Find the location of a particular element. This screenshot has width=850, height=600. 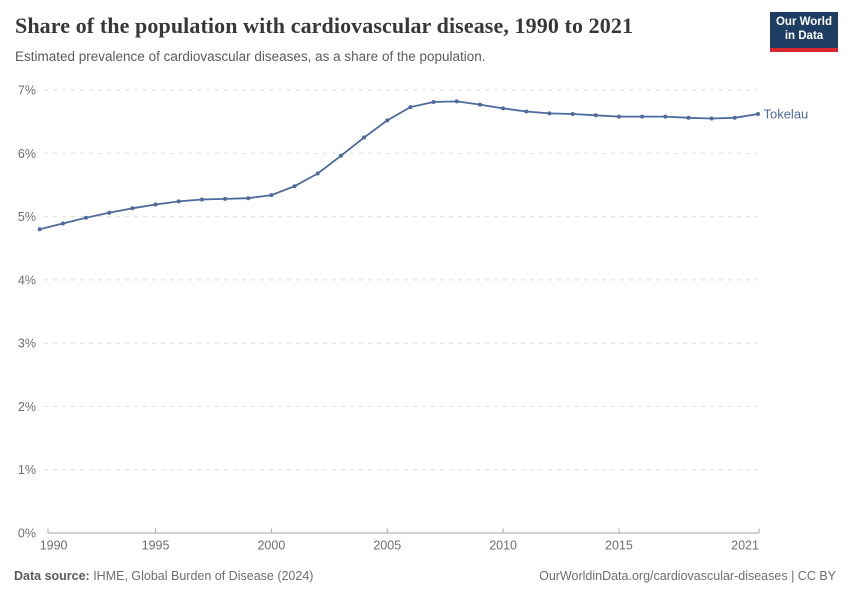

y-tick-label: 3% is located at coordinates (27, 344).